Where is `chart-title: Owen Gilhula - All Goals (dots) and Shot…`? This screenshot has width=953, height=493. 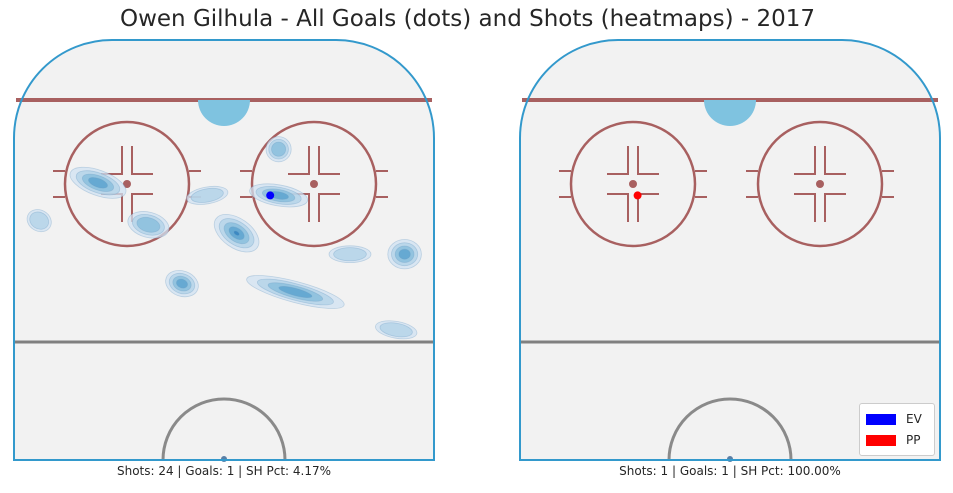 chart-title: Owen Gilhula - All Goals (dots) and Shot… is located at coordinates (467, 19).